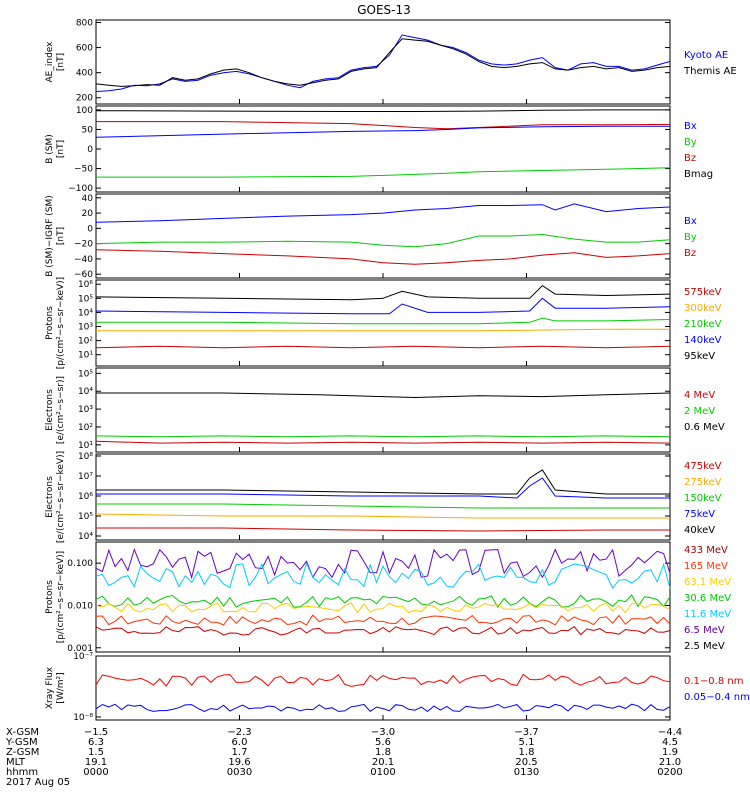  Describe the element at coordinates (80, 189) in the screenshot. I see `ytick-label: −100` at that location.